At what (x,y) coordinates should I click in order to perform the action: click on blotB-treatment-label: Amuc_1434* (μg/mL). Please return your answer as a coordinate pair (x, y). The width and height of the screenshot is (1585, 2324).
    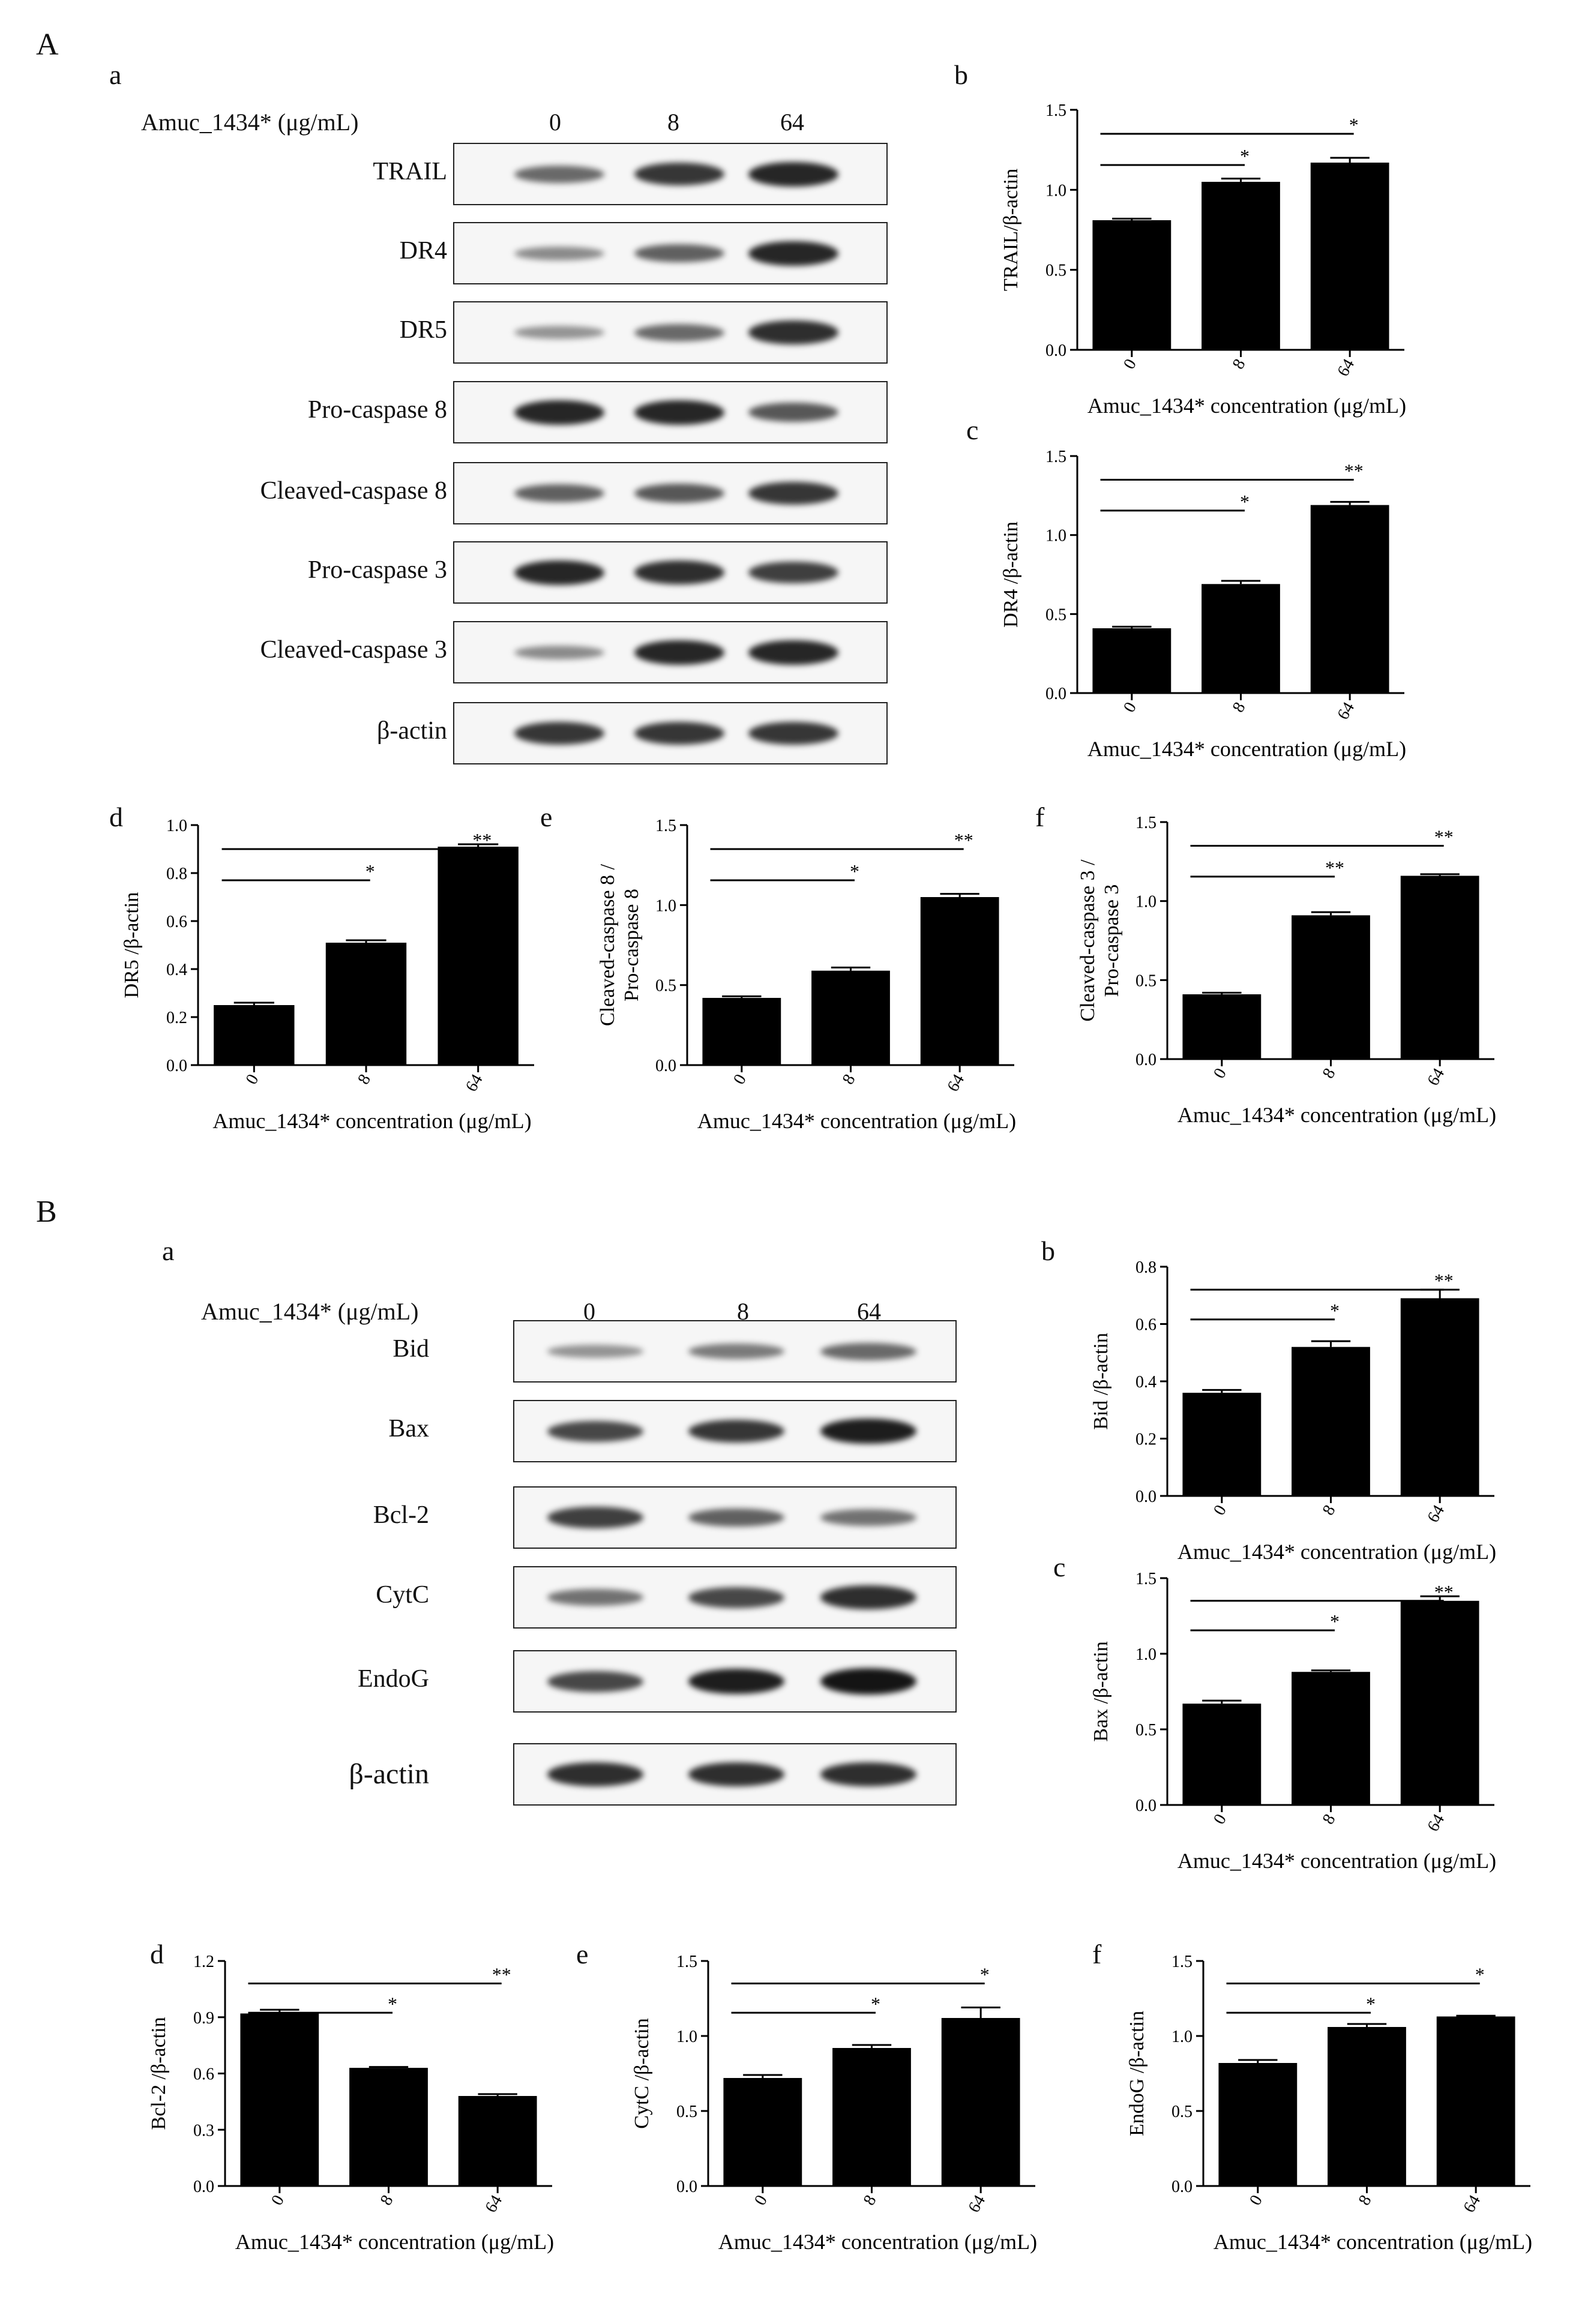
    Looking at the image, I should click on (310, 1311).